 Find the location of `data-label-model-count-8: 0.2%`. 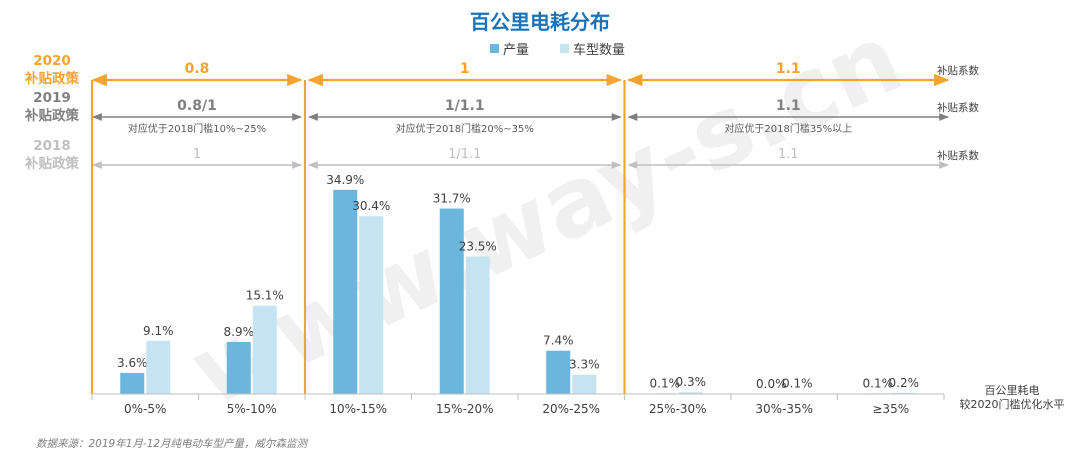

data-label-model-count-8: 0.2% is located at coordinates (904, 383).